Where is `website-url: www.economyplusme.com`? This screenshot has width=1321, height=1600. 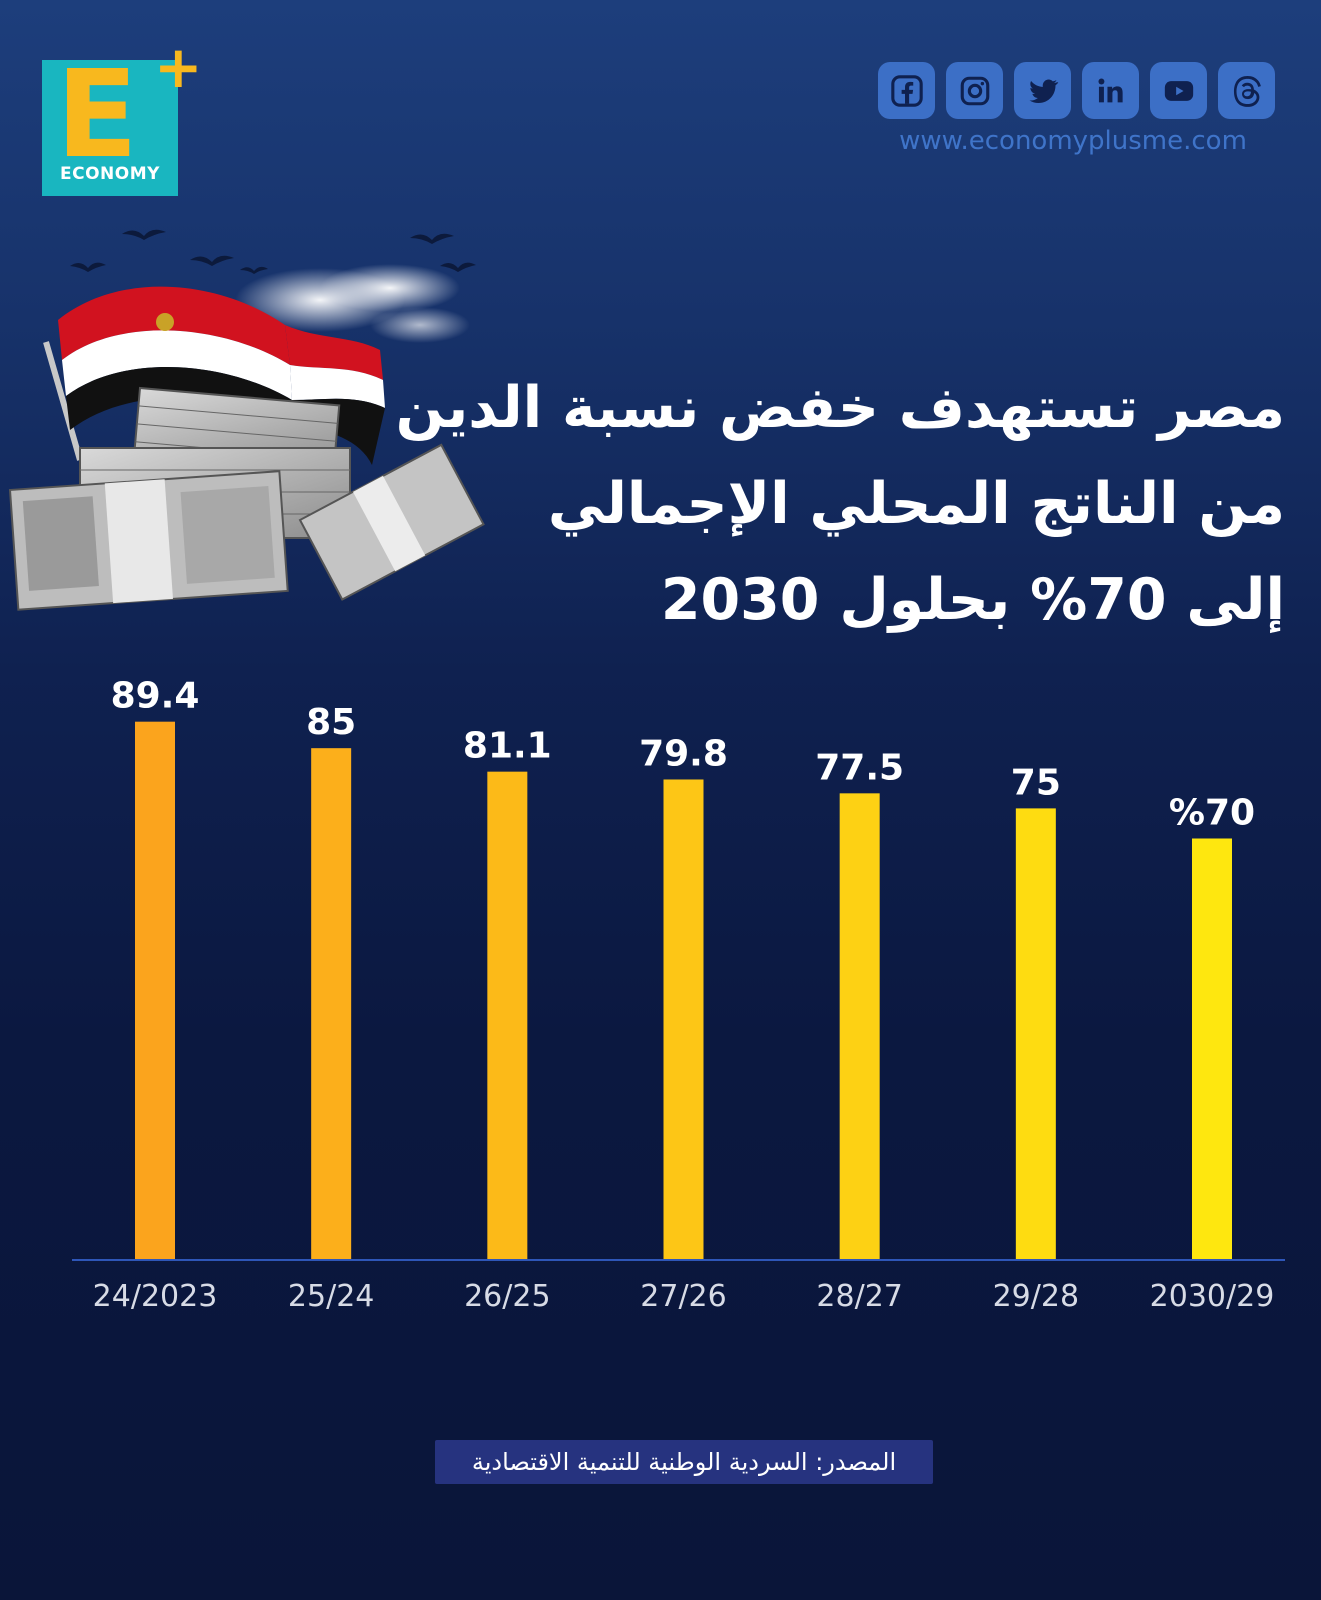
website-url: www.economyplusme.com is located at coordinates (1073, 141).